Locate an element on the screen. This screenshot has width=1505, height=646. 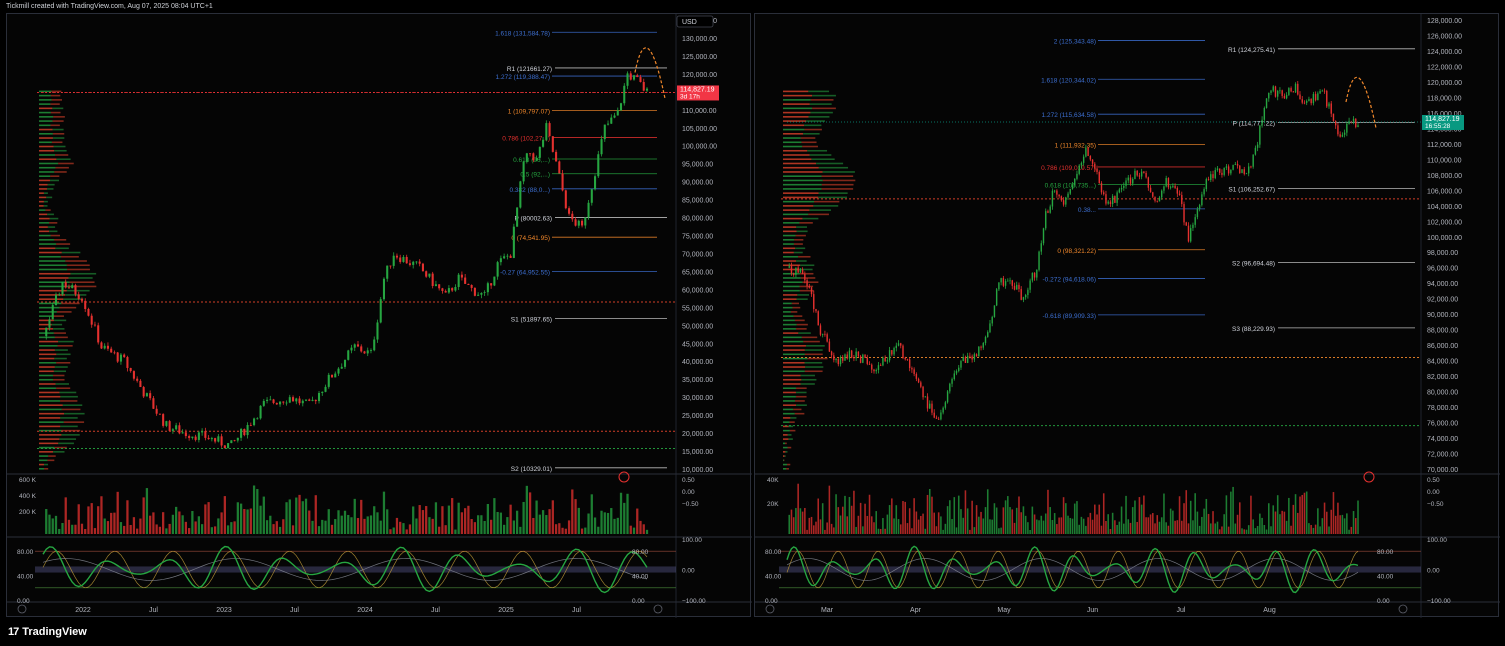
y-tick-label: 45,000.00 is located at coordinates (697, 344).